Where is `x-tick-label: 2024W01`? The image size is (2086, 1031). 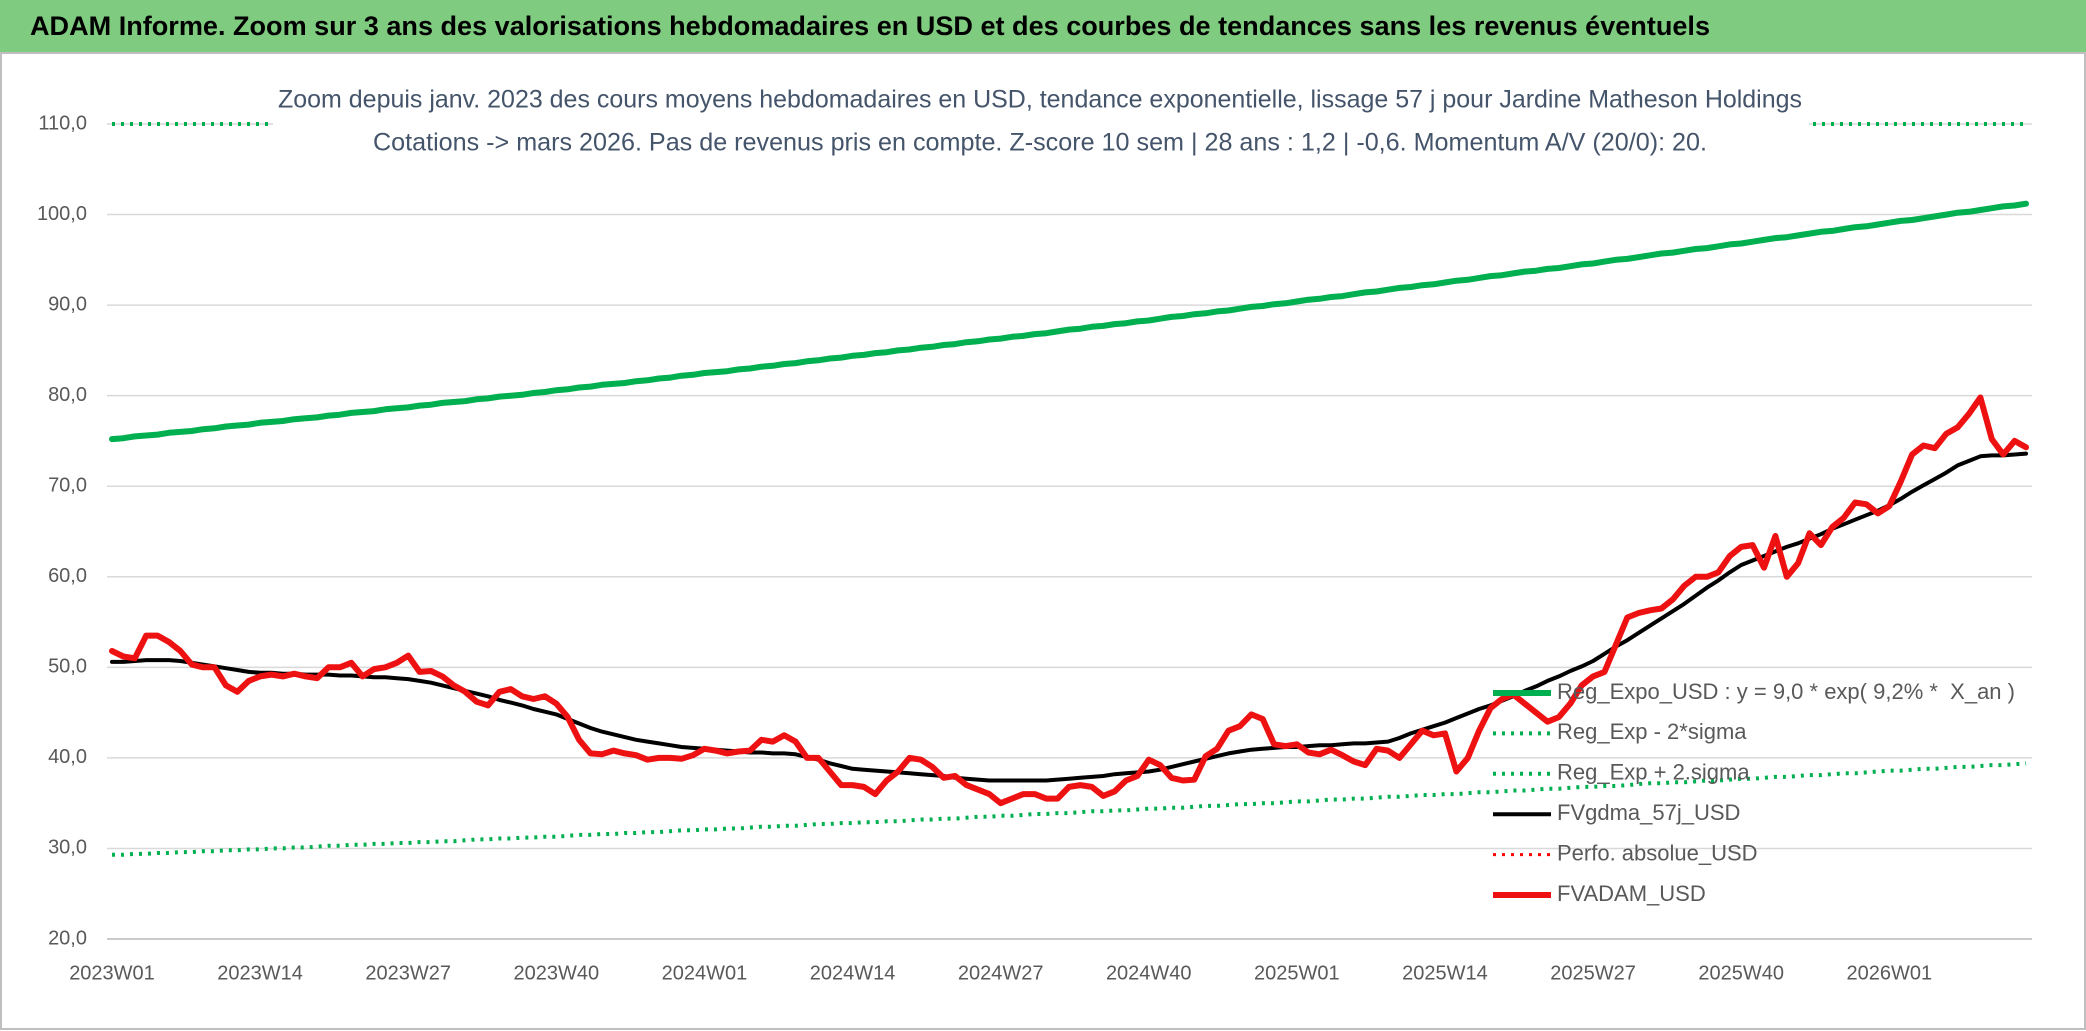 x-tick-label: 2024W01 is located at coordinates (705, 973).